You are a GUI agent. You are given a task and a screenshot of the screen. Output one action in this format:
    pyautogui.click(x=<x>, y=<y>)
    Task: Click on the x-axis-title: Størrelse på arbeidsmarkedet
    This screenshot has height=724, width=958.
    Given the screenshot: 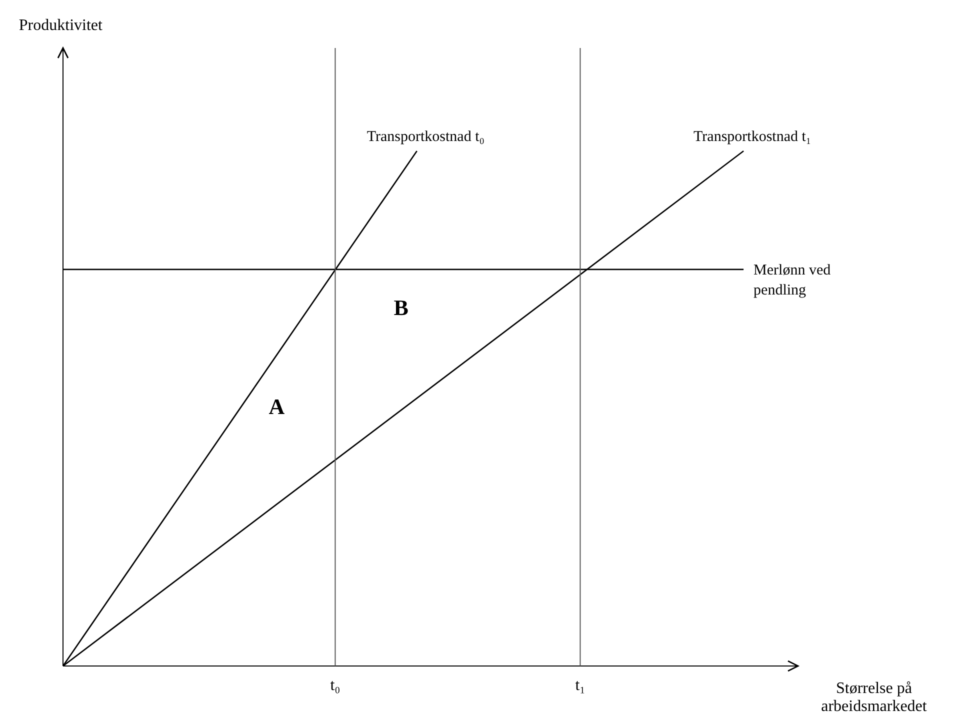 What is the action you would take?
    pyautogui.click(x=874, y=698)
    